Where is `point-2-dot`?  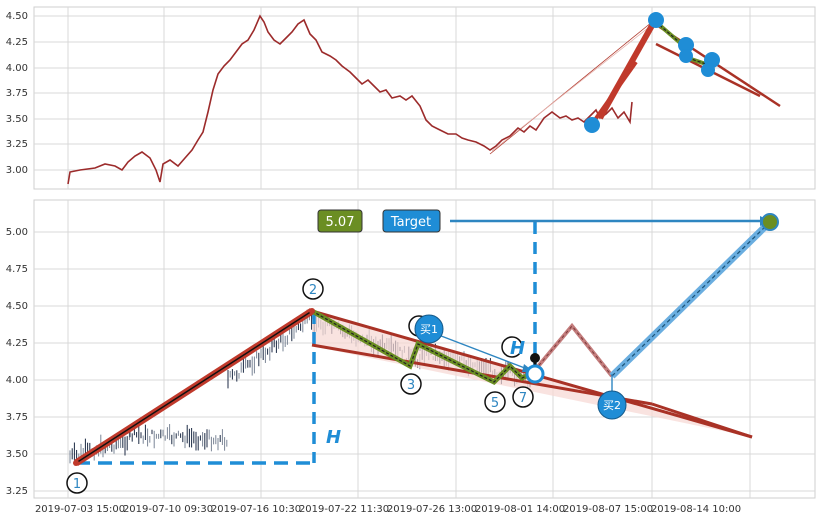 point-2-dot is located at coordinates (312, 311).